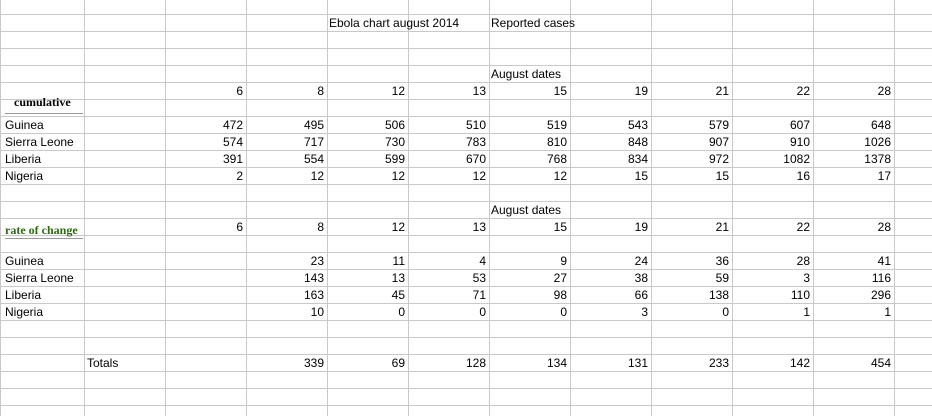  What do you see at coordinates (722, 261) in the screenshot?
I see `rate-value-cell: 36` at bounding box center [722, 261].